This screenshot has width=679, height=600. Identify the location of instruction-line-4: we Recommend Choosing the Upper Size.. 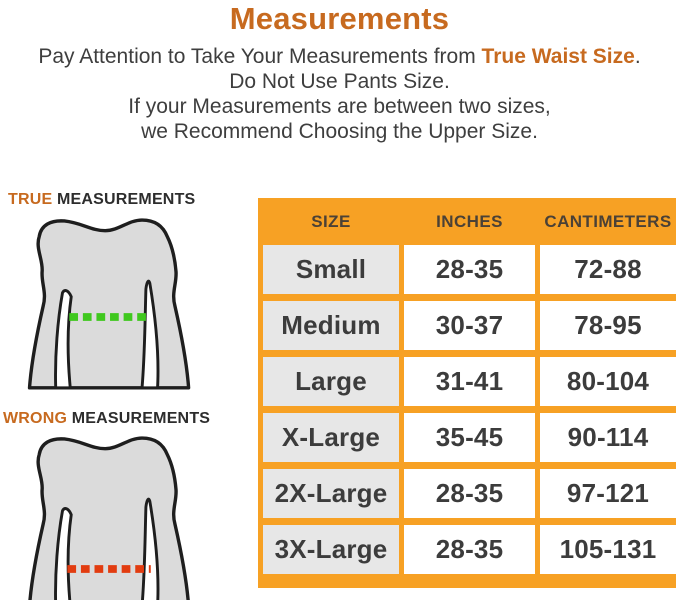
(339, 131).